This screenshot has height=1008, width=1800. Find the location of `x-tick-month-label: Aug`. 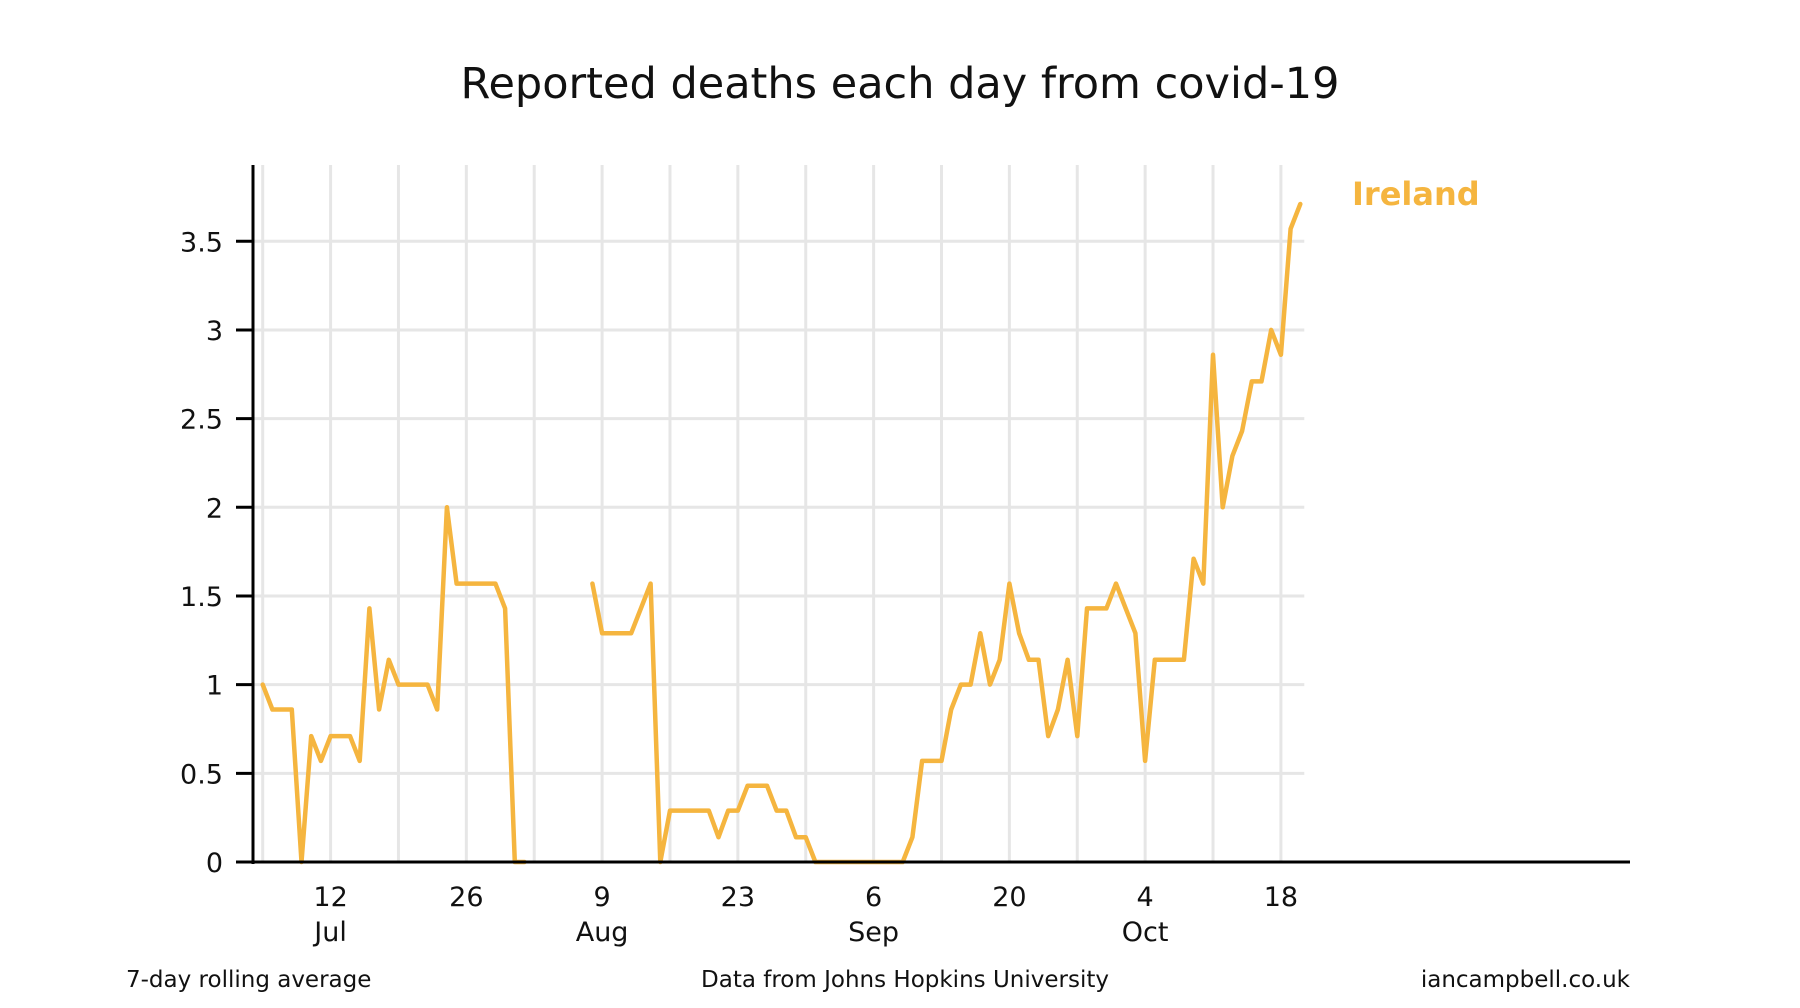

x-tick-month-label: Aug is located at coordinates (602, 932).